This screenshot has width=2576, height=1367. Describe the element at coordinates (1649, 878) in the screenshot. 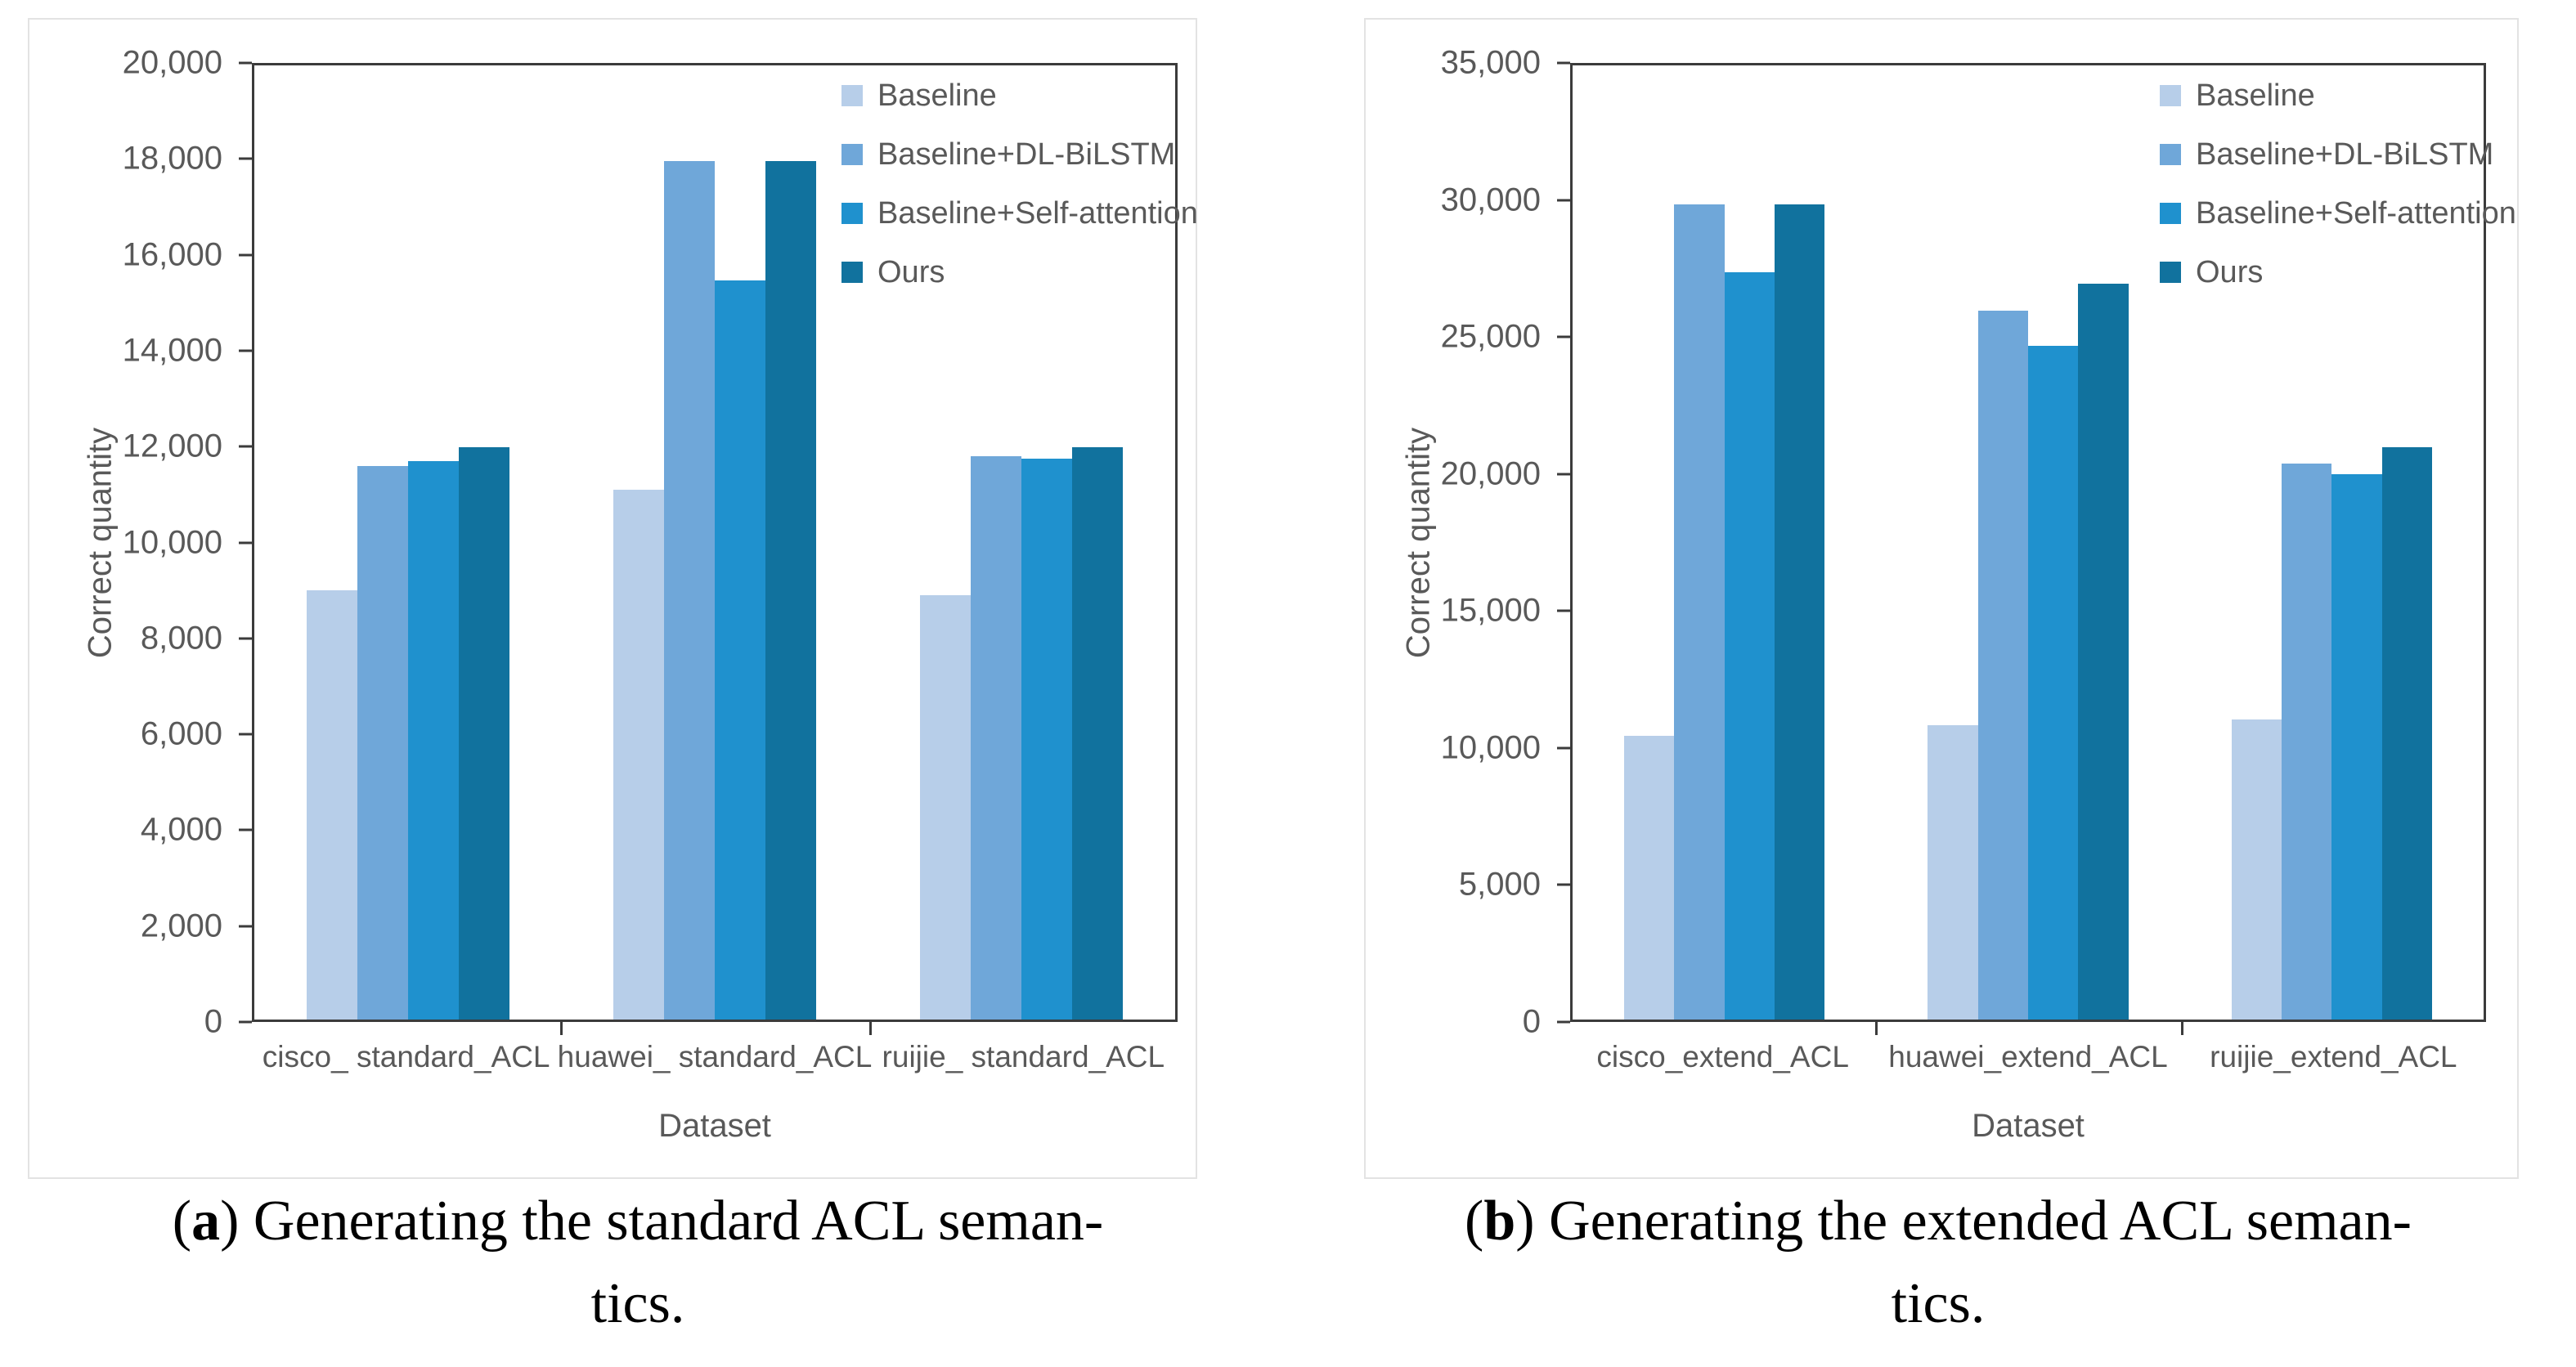

I see `bar-b-1-baseline` at that location.